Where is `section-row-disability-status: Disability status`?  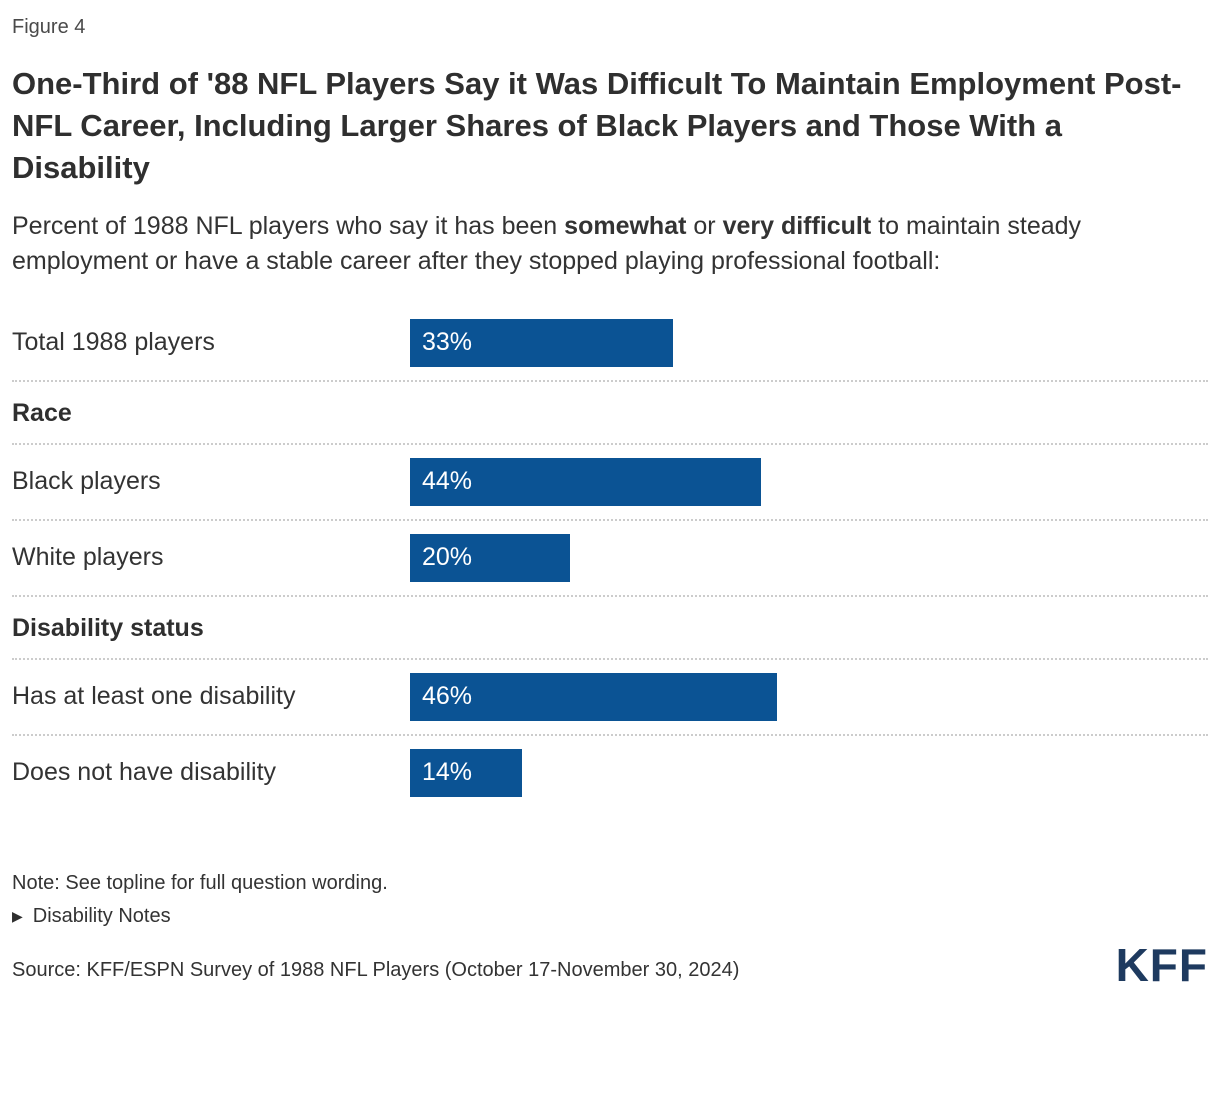
section-row-disability-status: Disability status is located at coordinates (610, 628).